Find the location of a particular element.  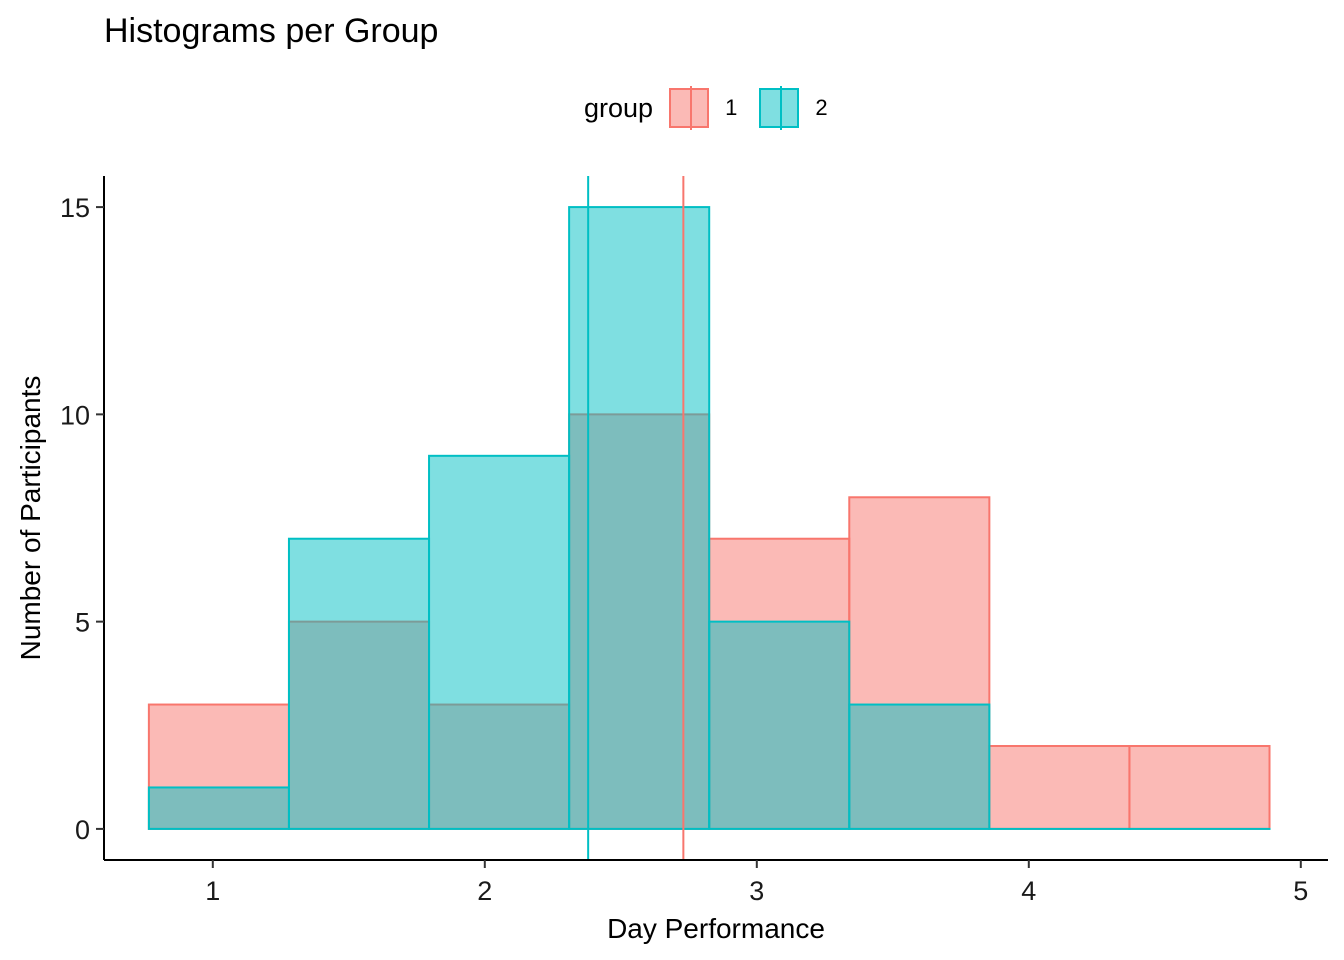

chart-title: Histograms per Group is located at coordinates (271, 31).